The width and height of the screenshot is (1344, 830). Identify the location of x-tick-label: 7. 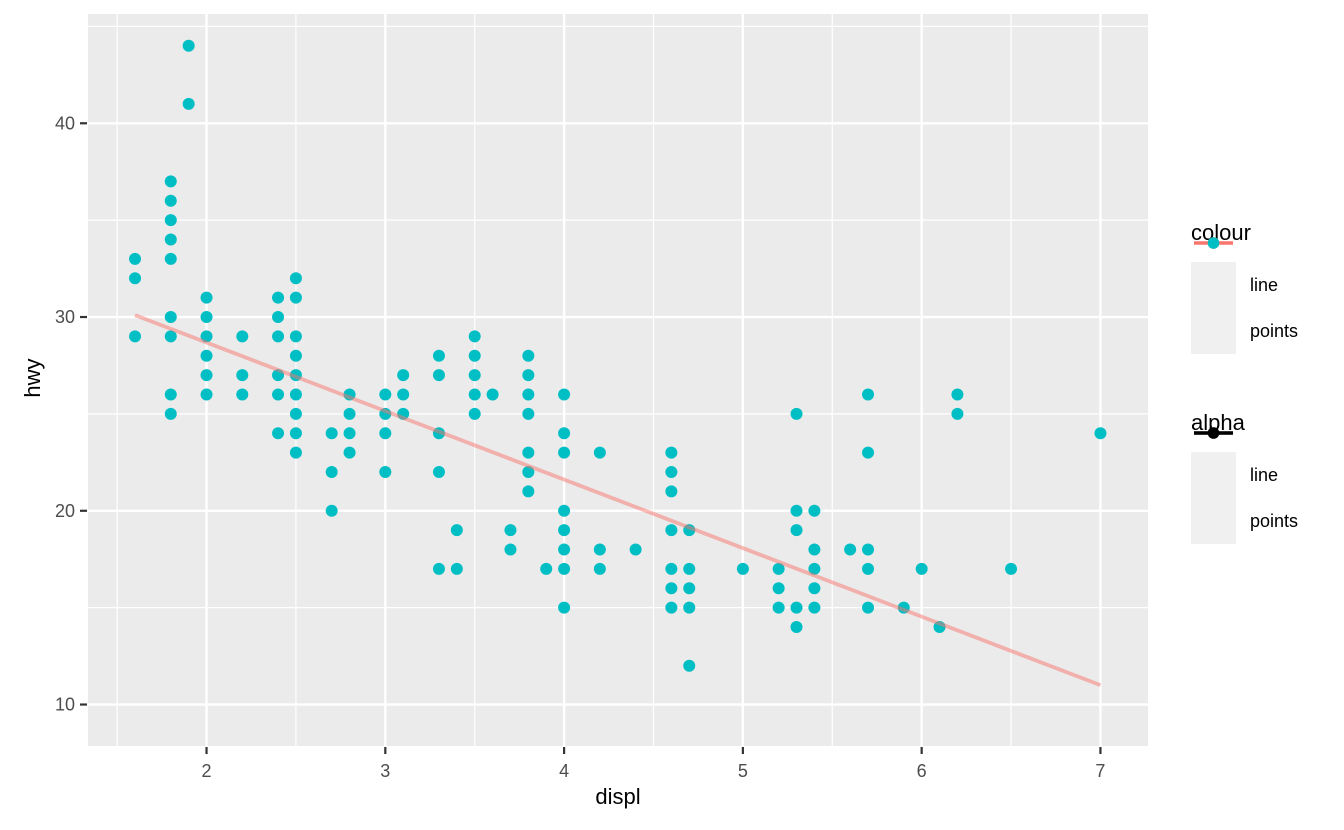
(1100, 771).